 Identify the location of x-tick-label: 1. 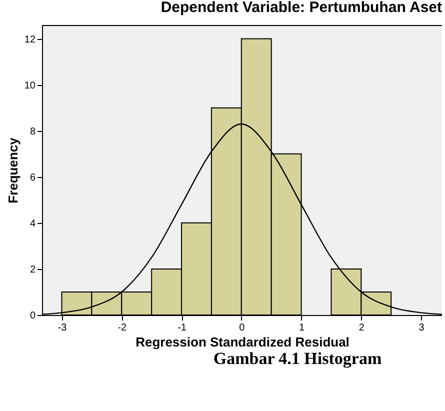
(302, 328).